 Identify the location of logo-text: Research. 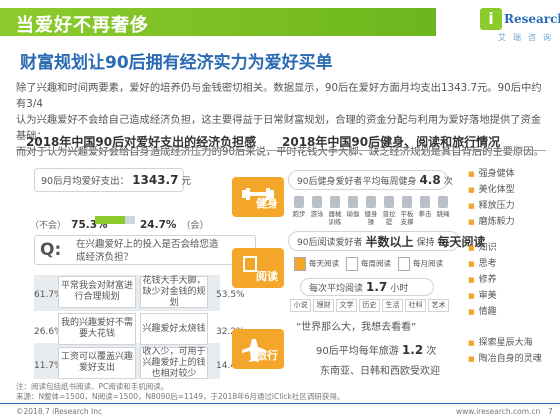
(532, 19).